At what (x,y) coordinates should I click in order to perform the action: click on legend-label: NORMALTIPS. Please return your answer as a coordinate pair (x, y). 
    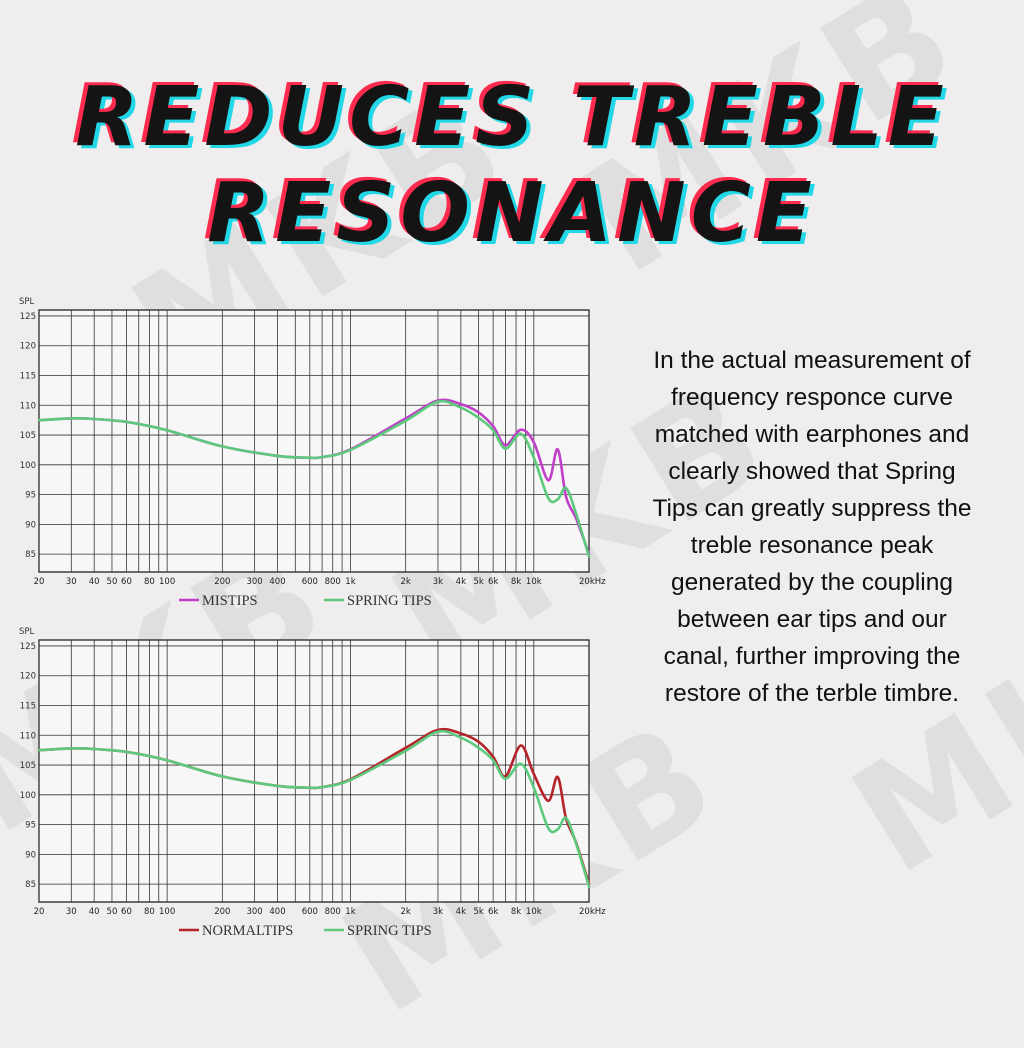
    Looking at the image, I should click on (247, 931).